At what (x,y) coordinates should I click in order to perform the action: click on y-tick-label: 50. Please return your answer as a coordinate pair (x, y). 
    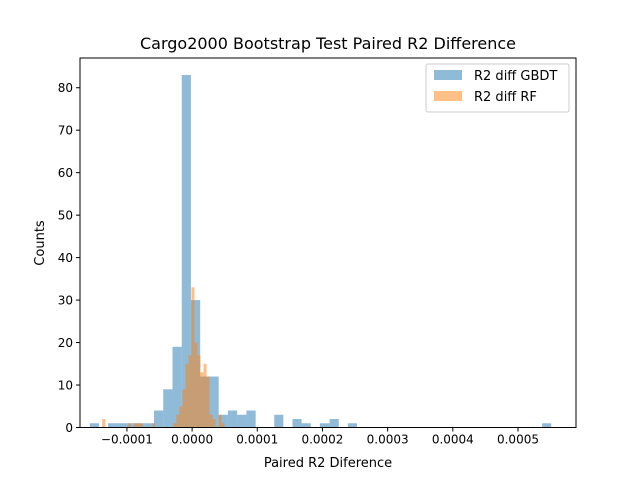
    Looking at the image, I should click on (65, 216).